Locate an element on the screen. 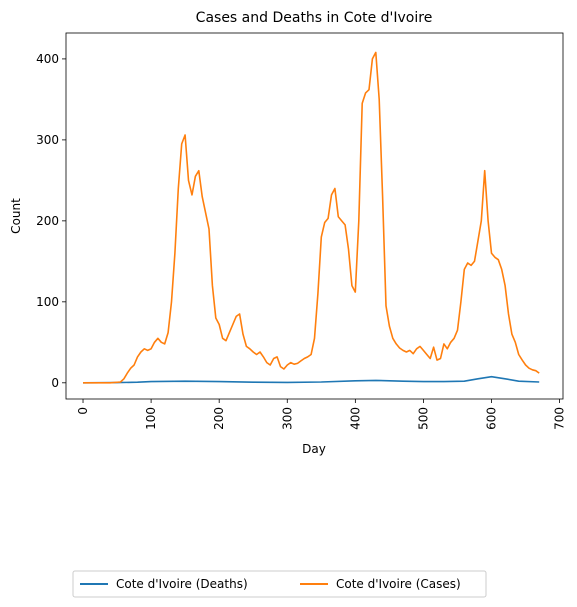 This screenshot has height=607, width=577. x-tick-label: 400 is located at coordinates (355, 418).